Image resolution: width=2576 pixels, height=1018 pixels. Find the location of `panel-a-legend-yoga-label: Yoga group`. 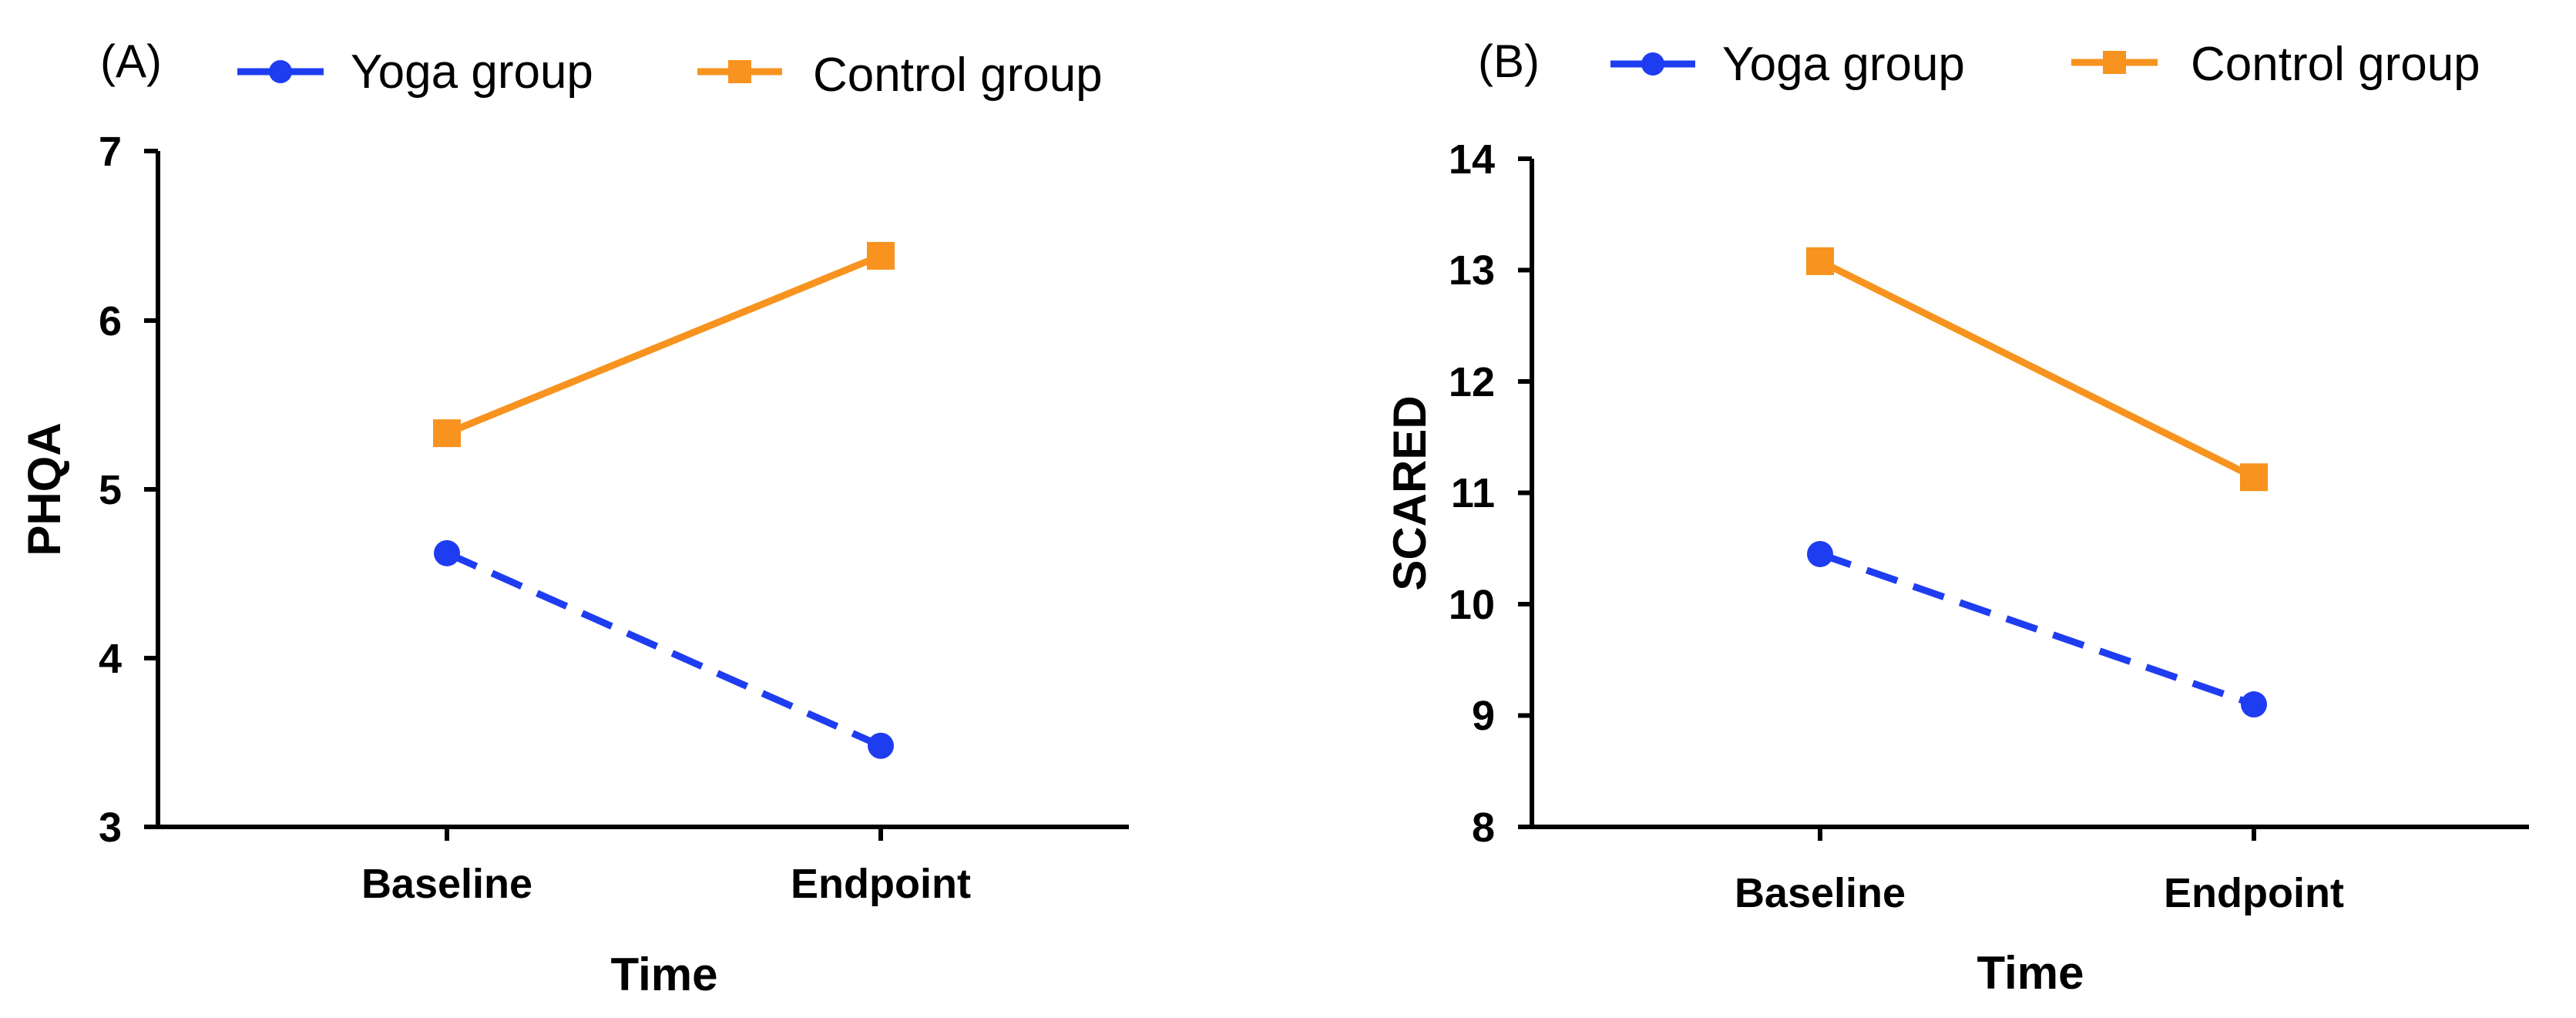

panel-a-legend-yoga-label: Yoga group is located at coordinates (472, 72).